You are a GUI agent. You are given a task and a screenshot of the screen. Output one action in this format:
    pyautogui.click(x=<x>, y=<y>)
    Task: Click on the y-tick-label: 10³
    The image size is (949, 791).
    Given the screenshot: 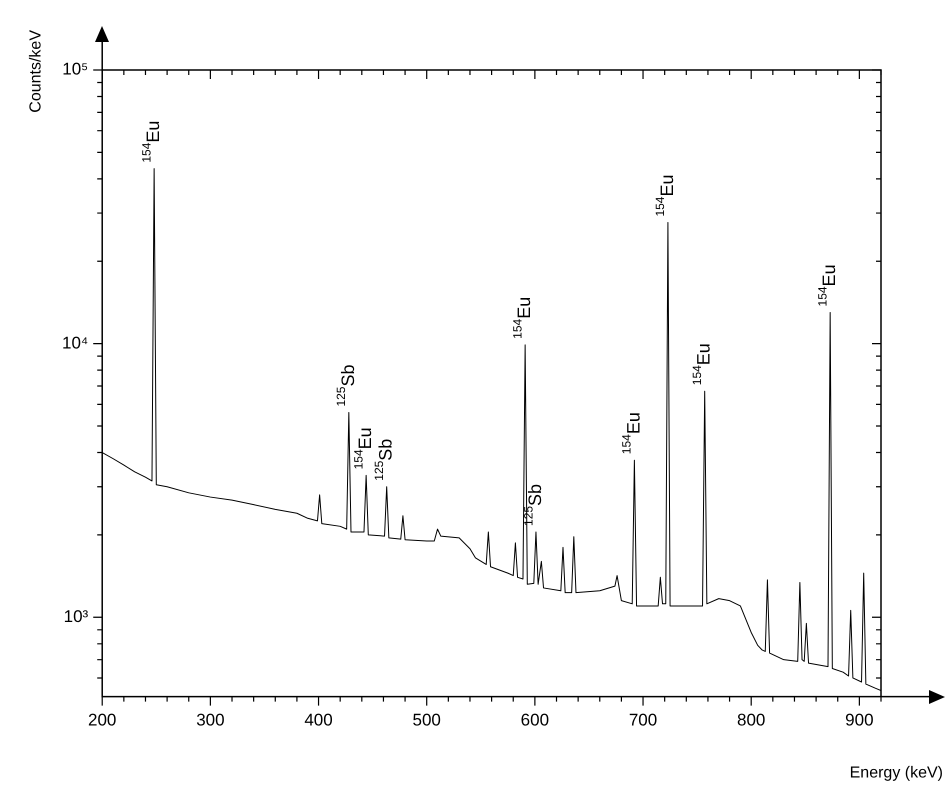 What is the action you would take?
    pyautogui.click(x=76, y=616)
    